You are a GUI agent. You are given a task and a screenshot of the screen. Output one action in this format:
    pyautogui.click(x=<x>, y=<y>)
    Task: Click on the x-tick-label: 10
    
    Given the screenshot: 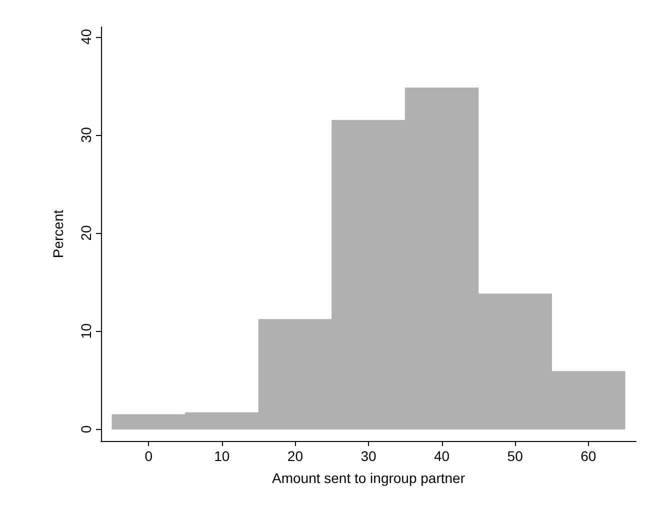 What is the action you would take?
    pyautogui.click(x=222, y=456)
    